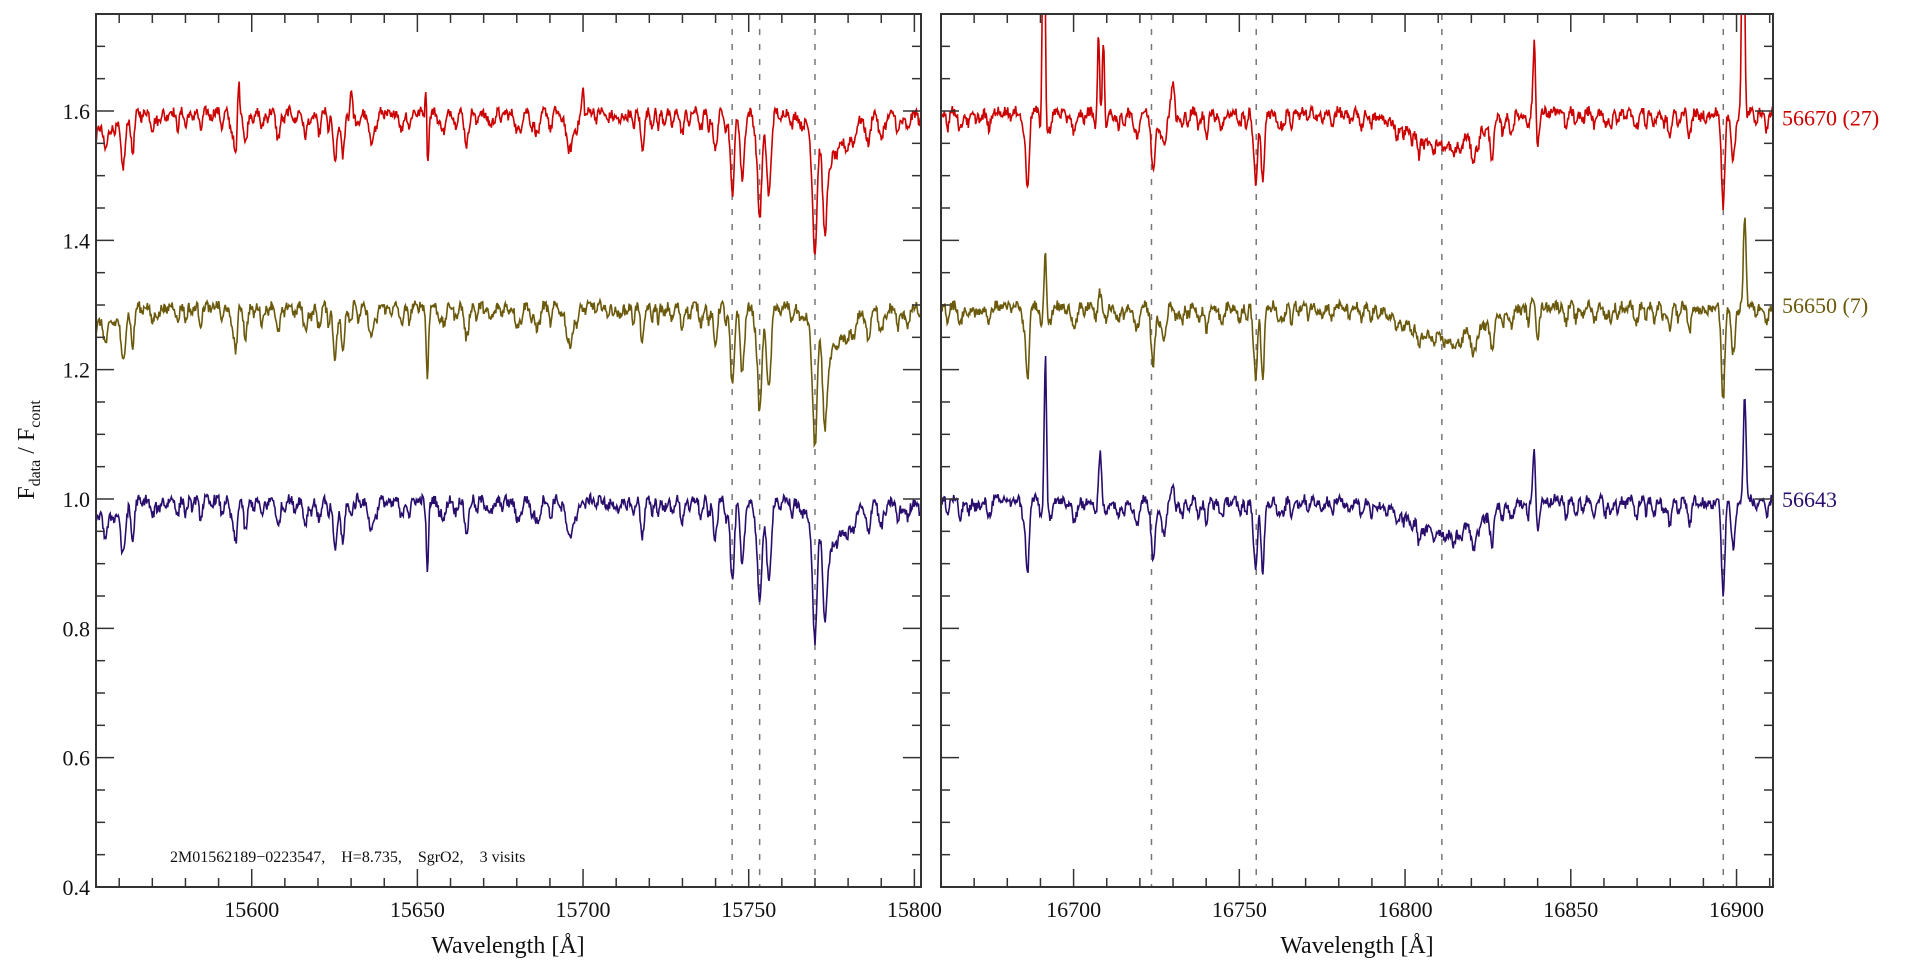 The image size is (1920, 960). Describe the element at coordinates (1239, 909) in the screenshot. I see `x-tick-label: 16750` at that location.